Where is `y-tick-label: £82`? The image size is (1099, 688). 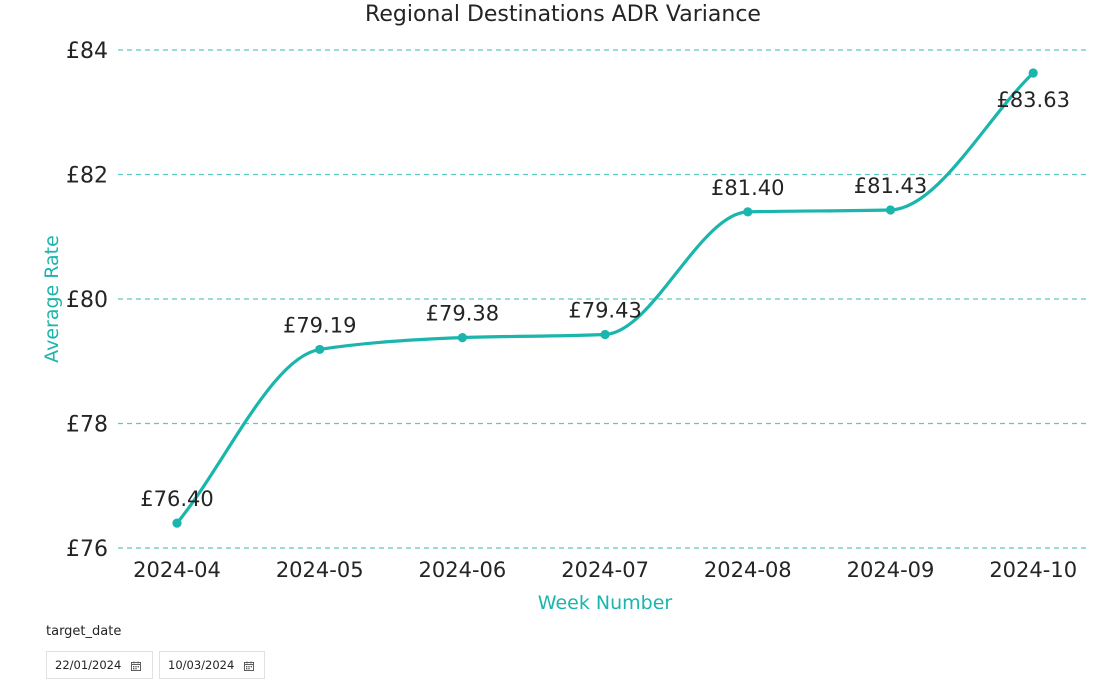
y-tick-label: £82 is located at coordinates (87, 176).